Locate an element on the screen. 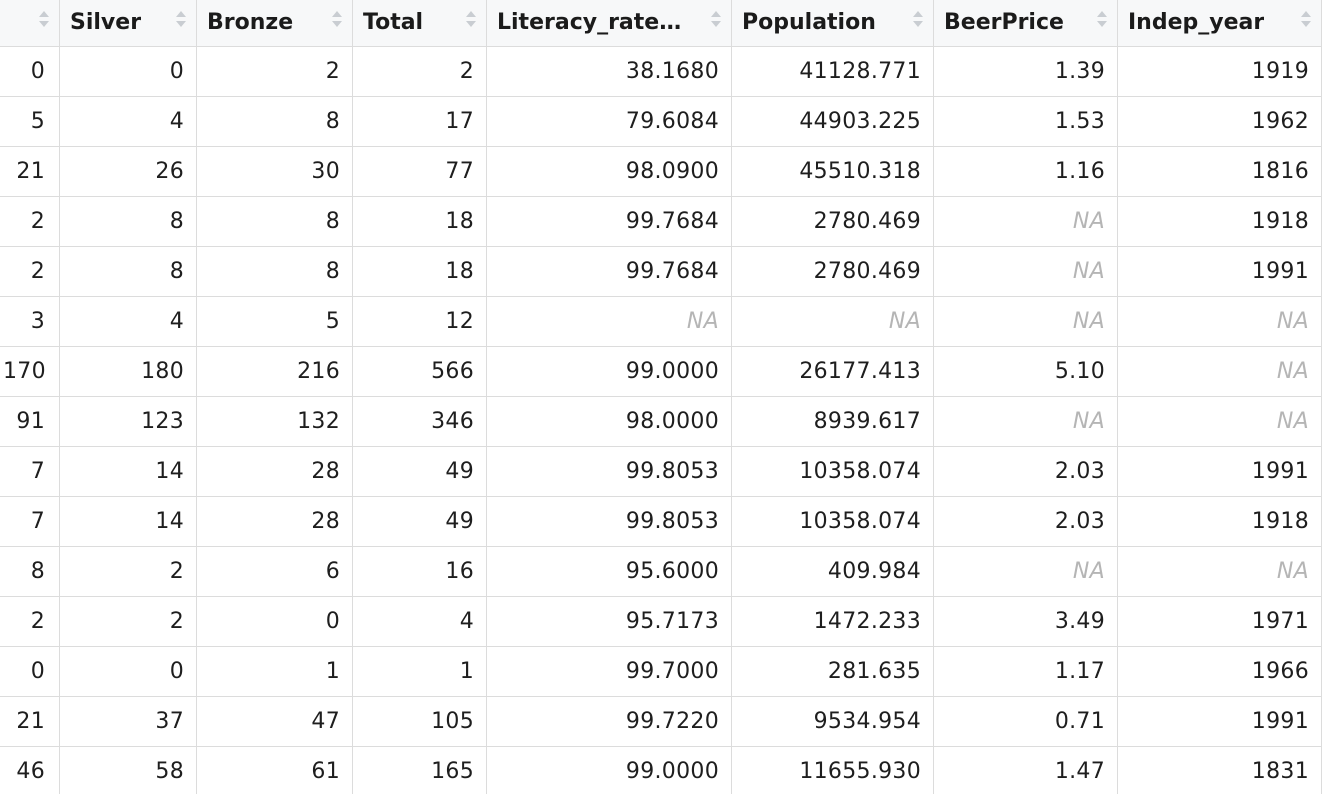  table-cell: 566 is located at coordinates (419, 371).